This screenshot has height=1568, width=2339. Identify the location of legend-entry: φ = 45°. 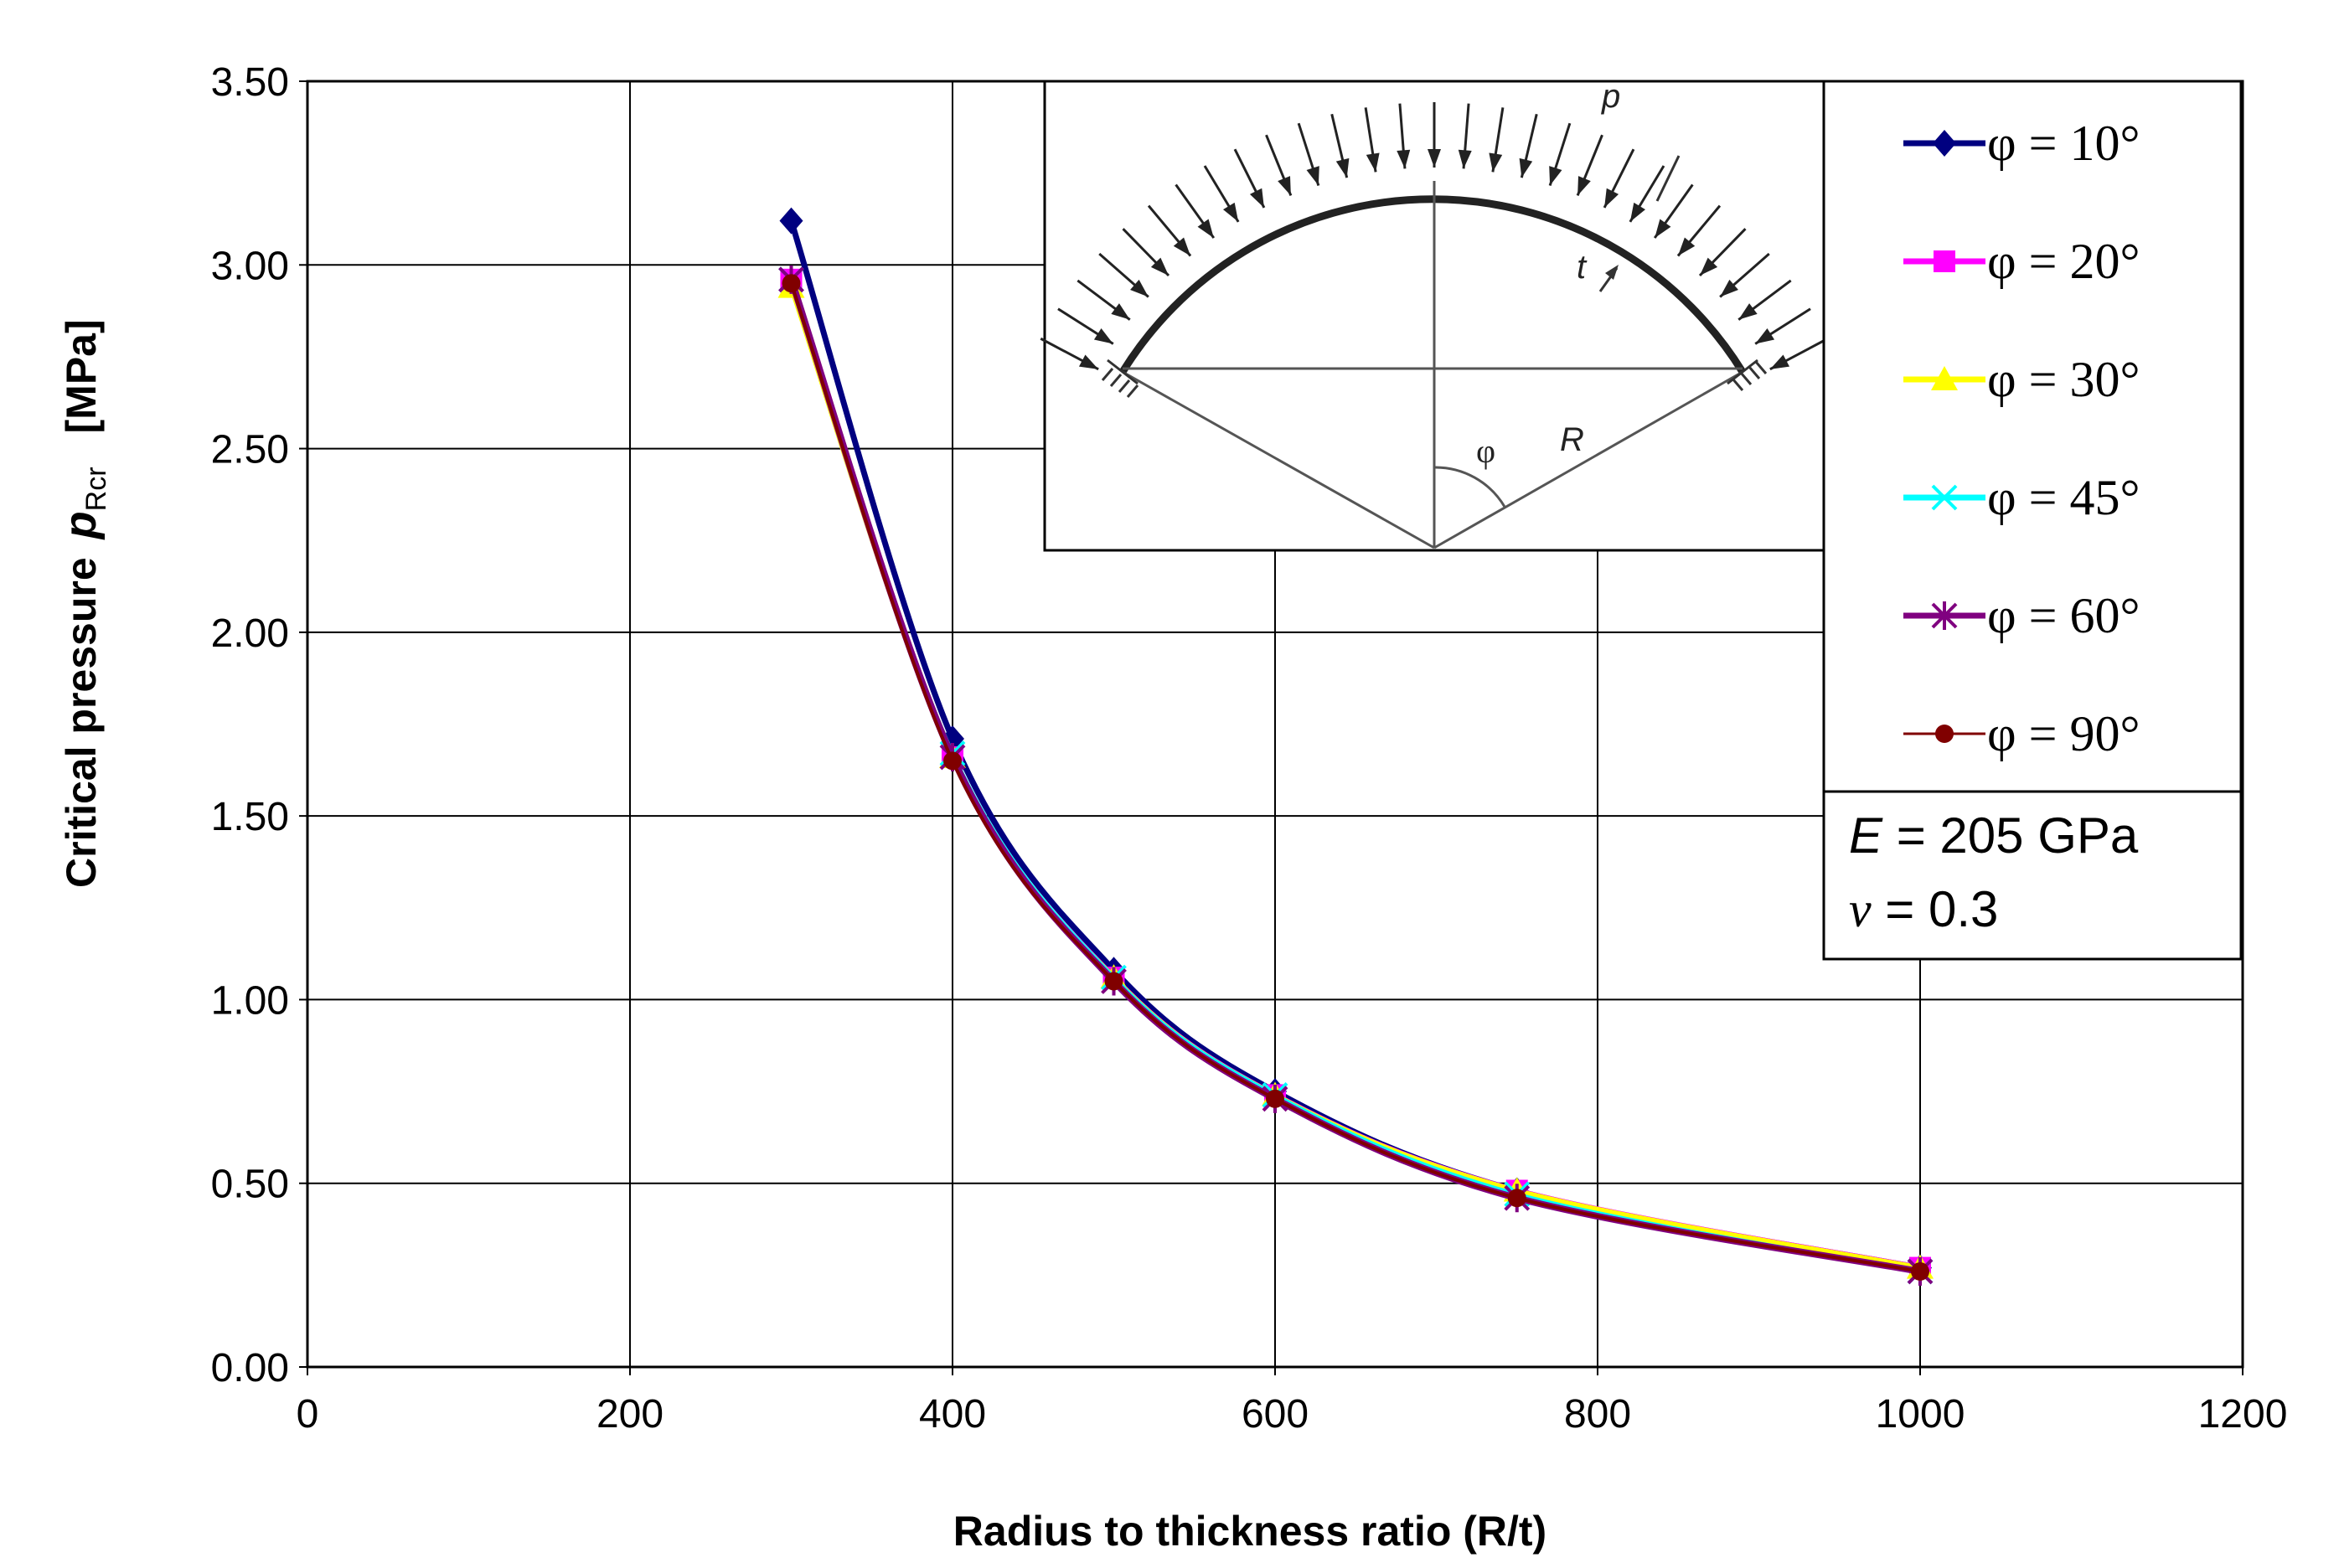
(2021, 498).